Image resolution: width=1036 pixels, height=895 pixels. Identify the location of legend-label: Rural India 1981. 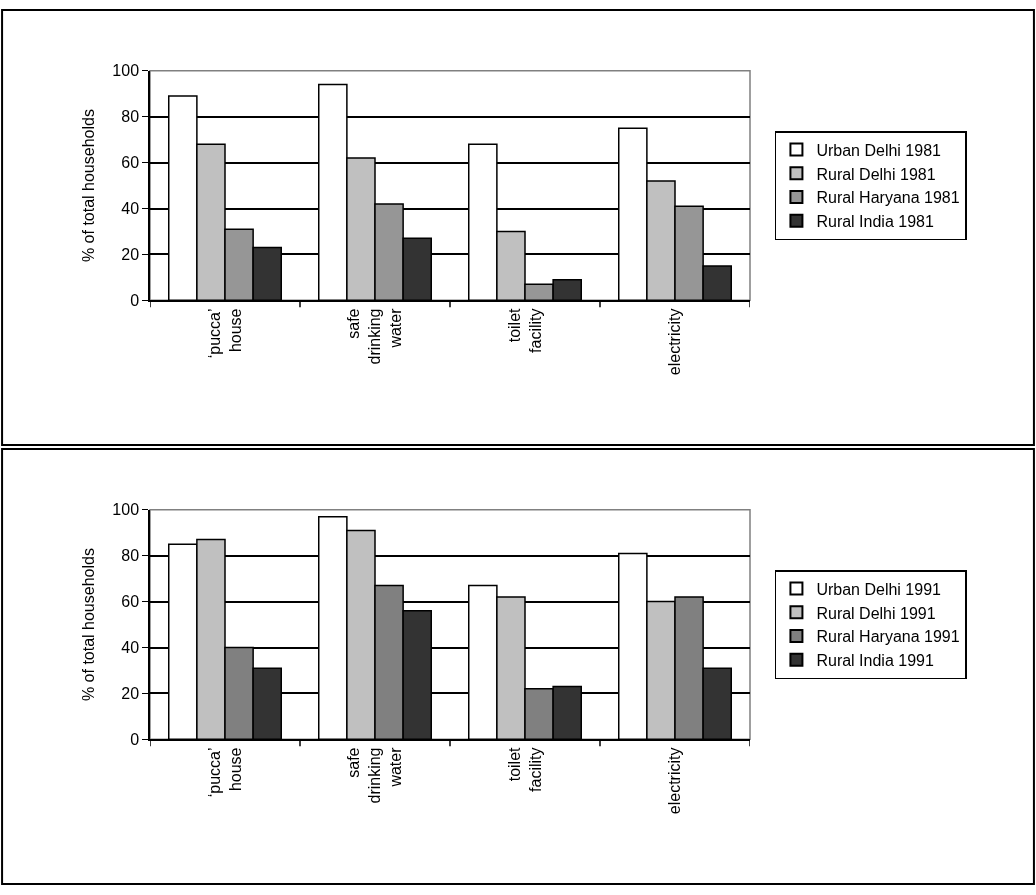
(875, 222).